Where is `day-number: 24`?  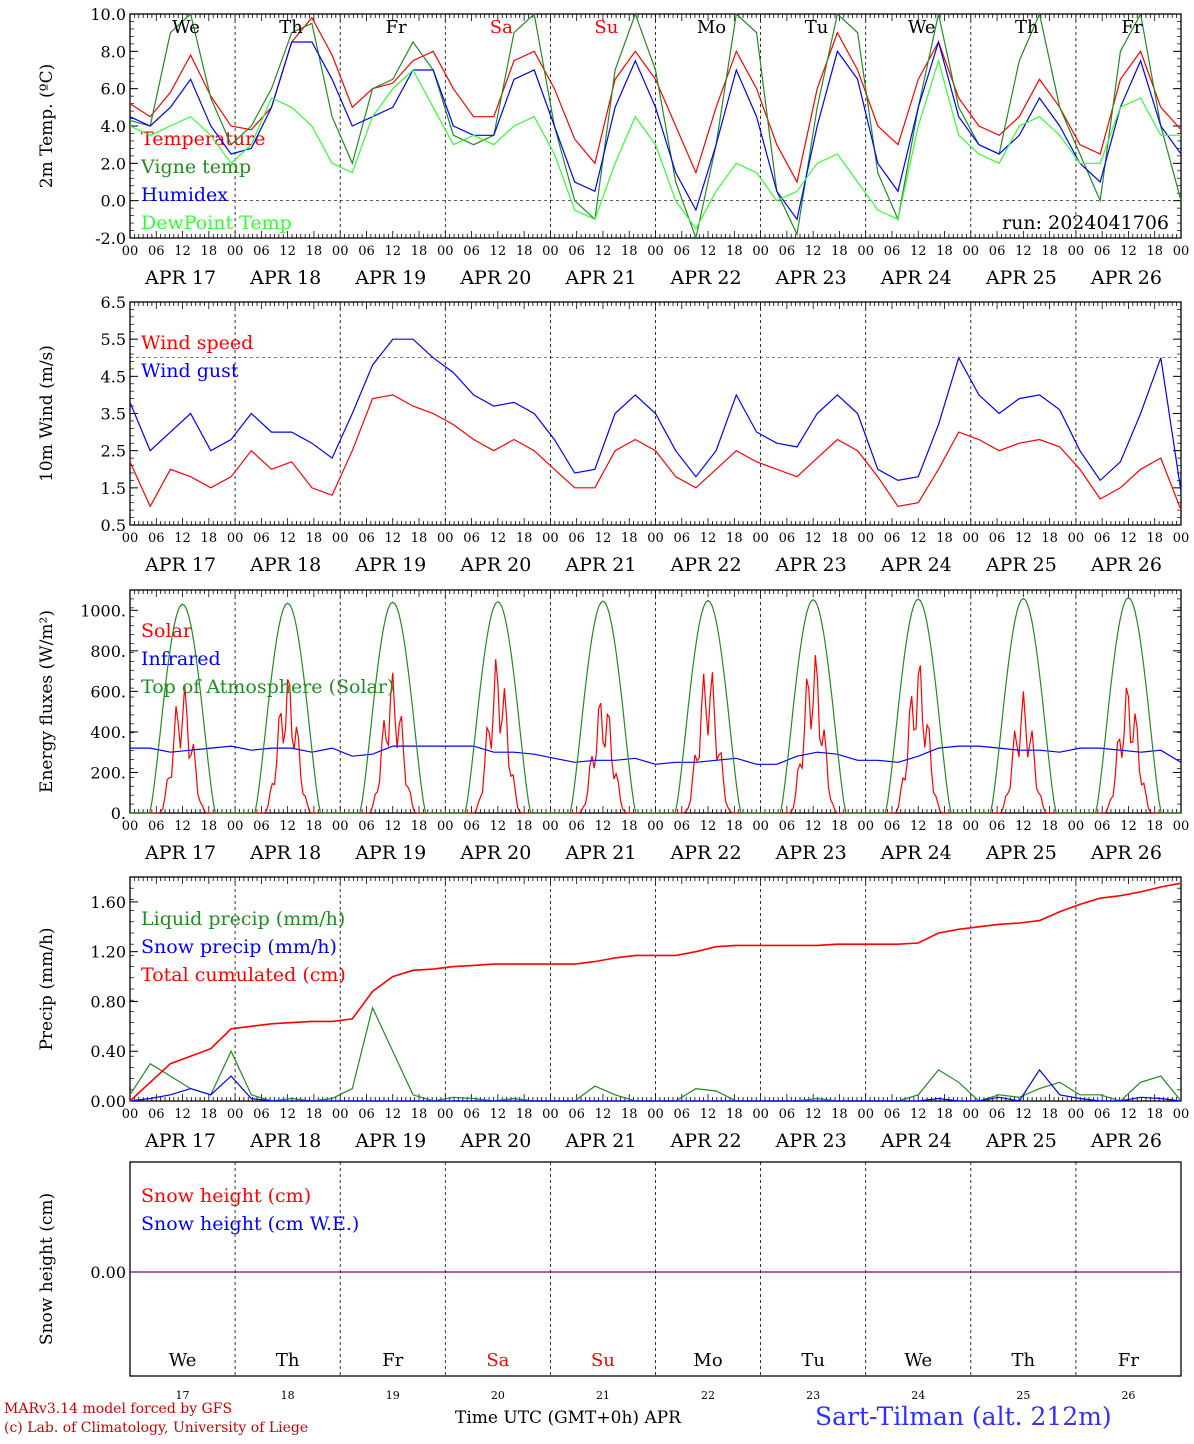 day-number: 24 is located at coordinates (918, 1395).